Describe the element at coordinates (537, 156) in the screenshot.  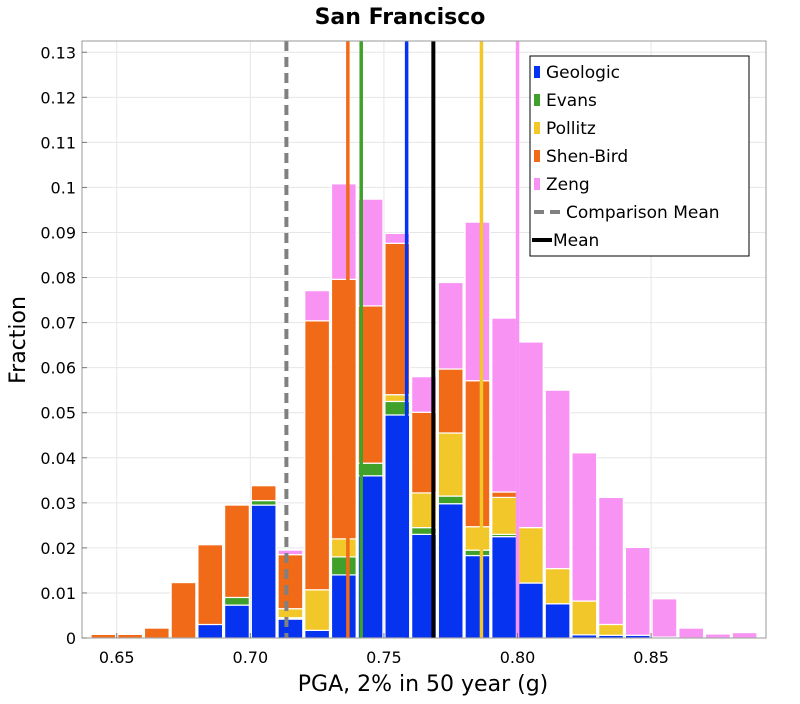
I see `legend-swatch-shen-bird` at that location.